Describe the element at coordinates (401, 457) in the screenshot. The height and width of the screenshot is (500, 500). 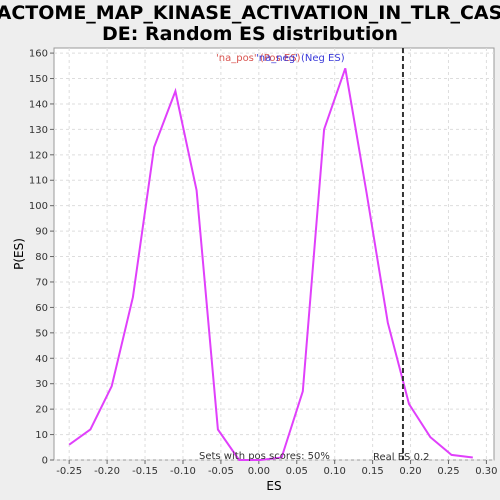
I see `real-es-label: Real ES 0.2` at that location.